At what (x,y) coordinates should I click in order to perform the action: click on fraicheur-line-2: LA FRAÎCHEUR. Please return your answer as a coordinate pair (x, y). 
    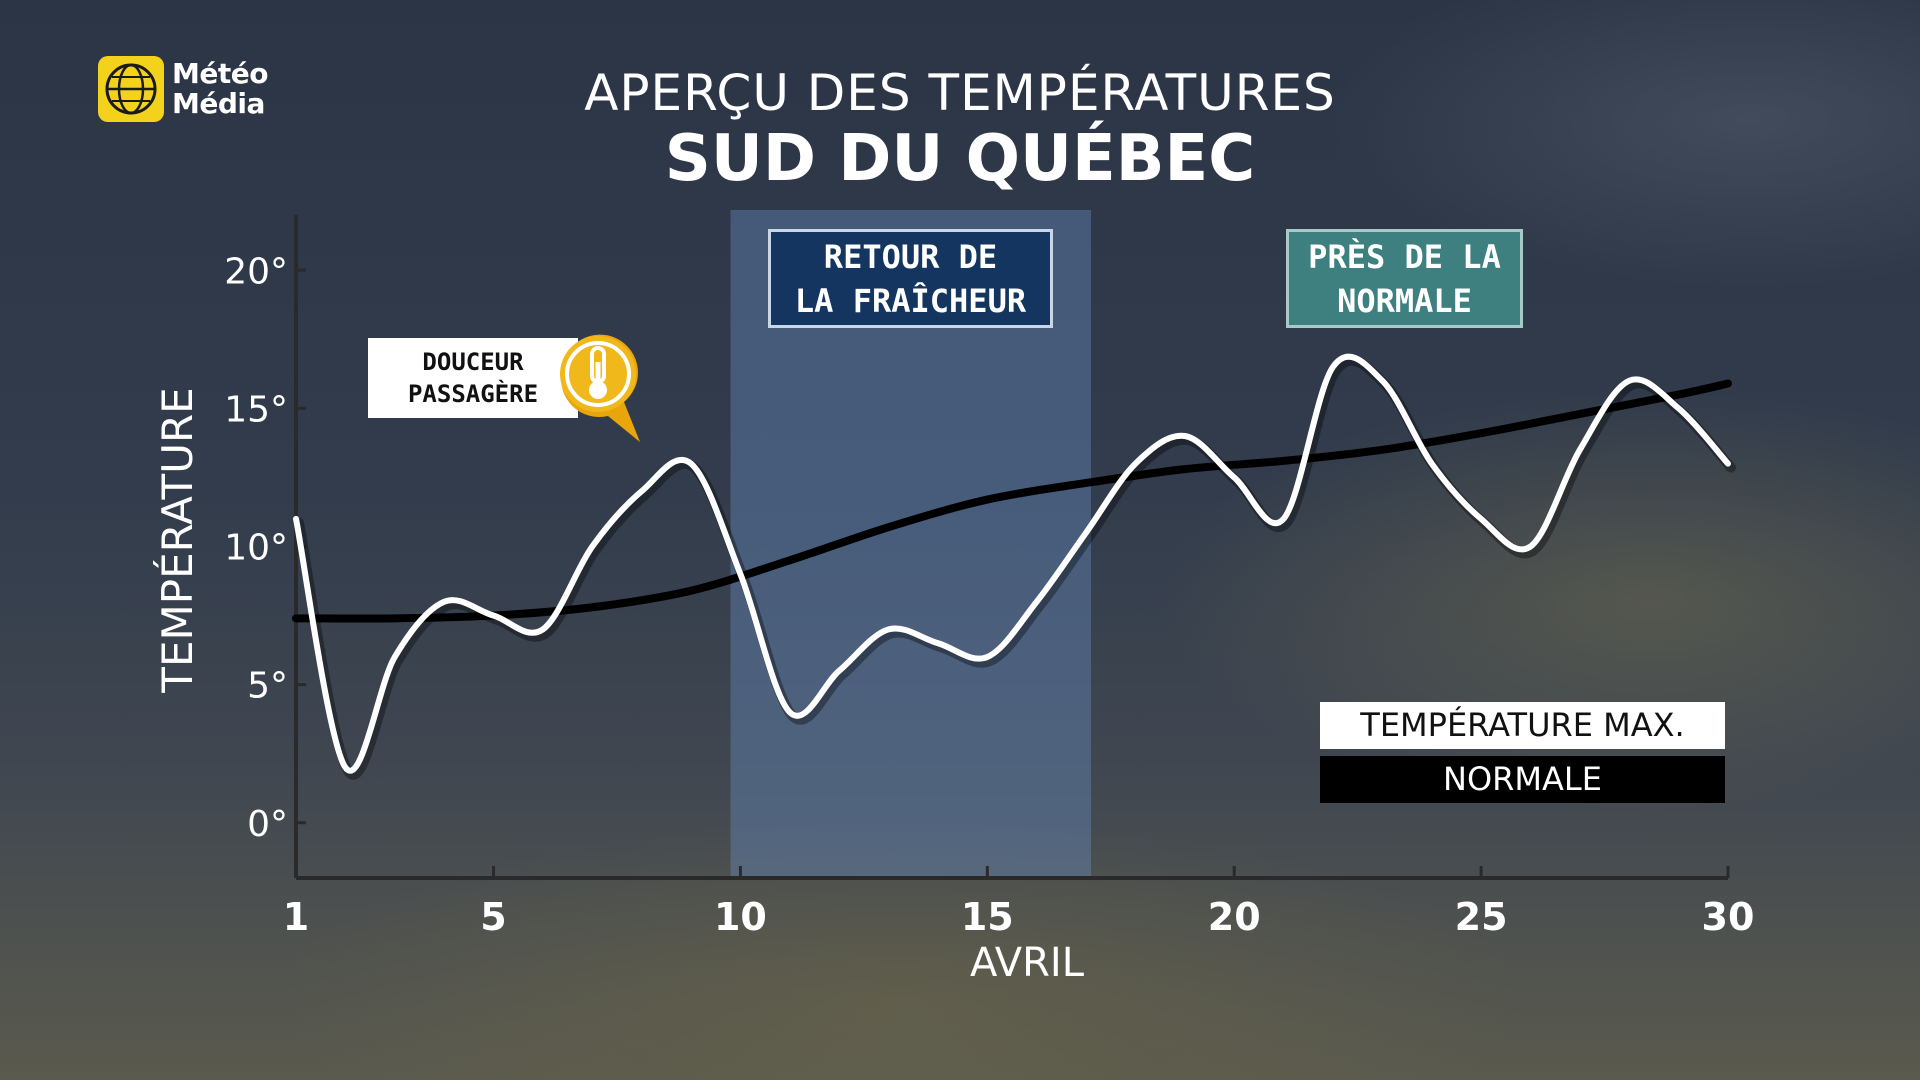
    Looking at the image, I should click on (910, 301).